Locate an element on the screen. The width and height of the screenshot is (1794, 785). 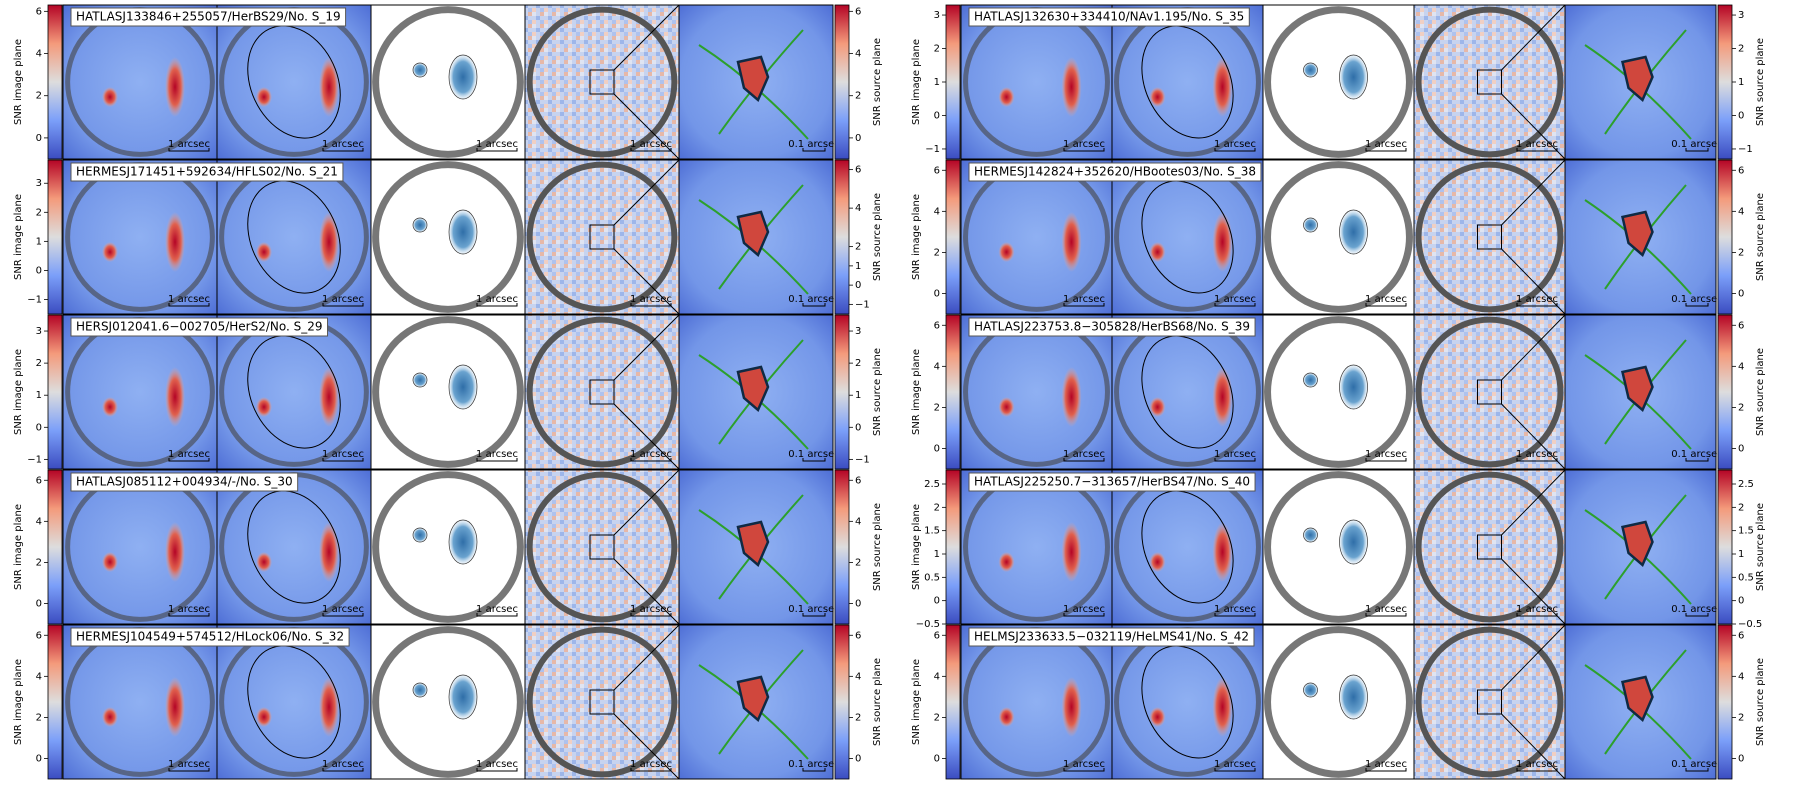
critical-curve is located at coordinates (1187, 702).